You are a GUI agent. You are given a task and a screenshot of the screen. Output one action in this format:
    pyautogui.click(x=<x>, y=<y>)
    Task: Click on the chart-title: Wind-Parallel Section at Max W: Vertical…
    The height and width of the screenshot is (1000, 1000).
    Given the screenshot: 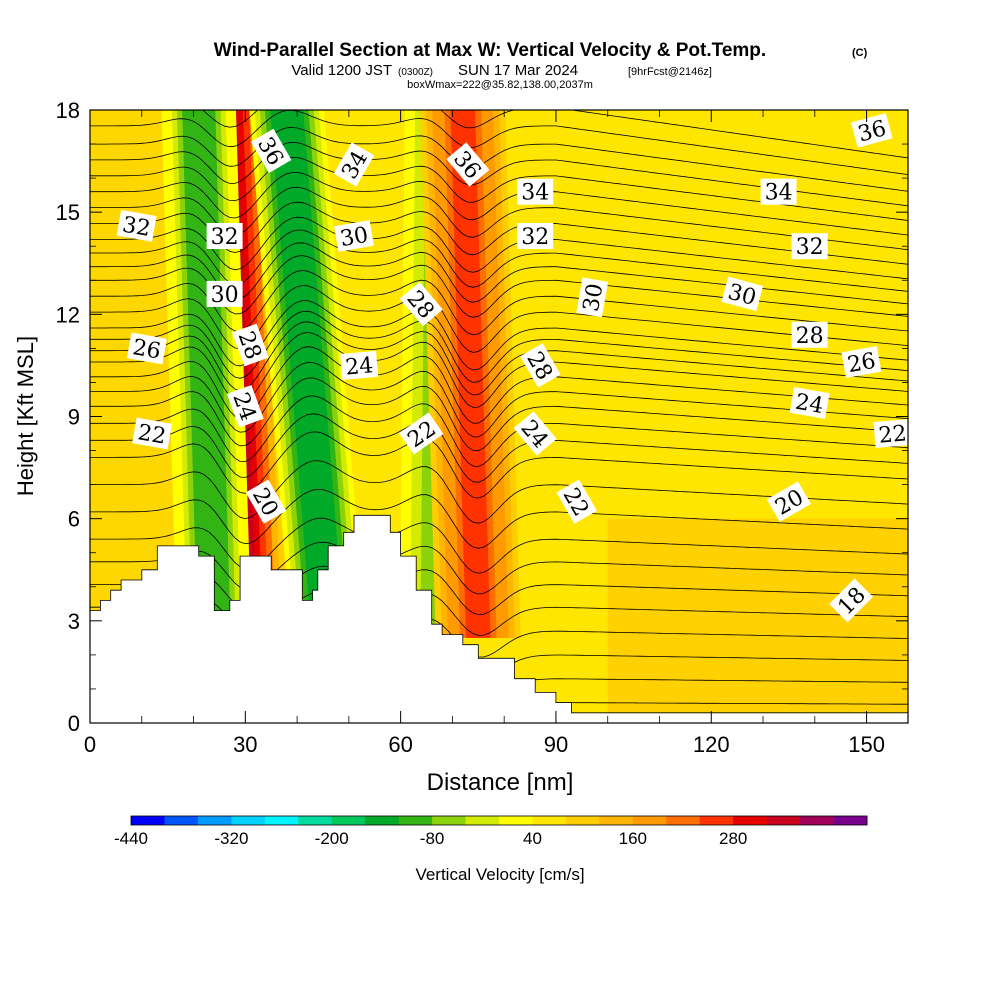 What is the action you would take?
    pyautogui.click(x=490, y=50)
    